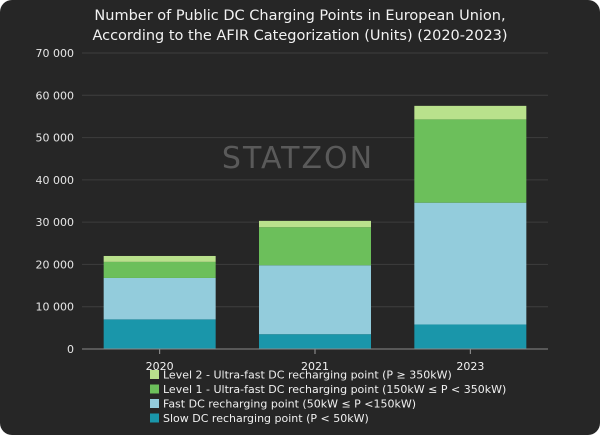  What do you see at coordinates (160, 366) in the screenshot?
I see `x-tick-label: 2020` at bounding box center [160, 366].